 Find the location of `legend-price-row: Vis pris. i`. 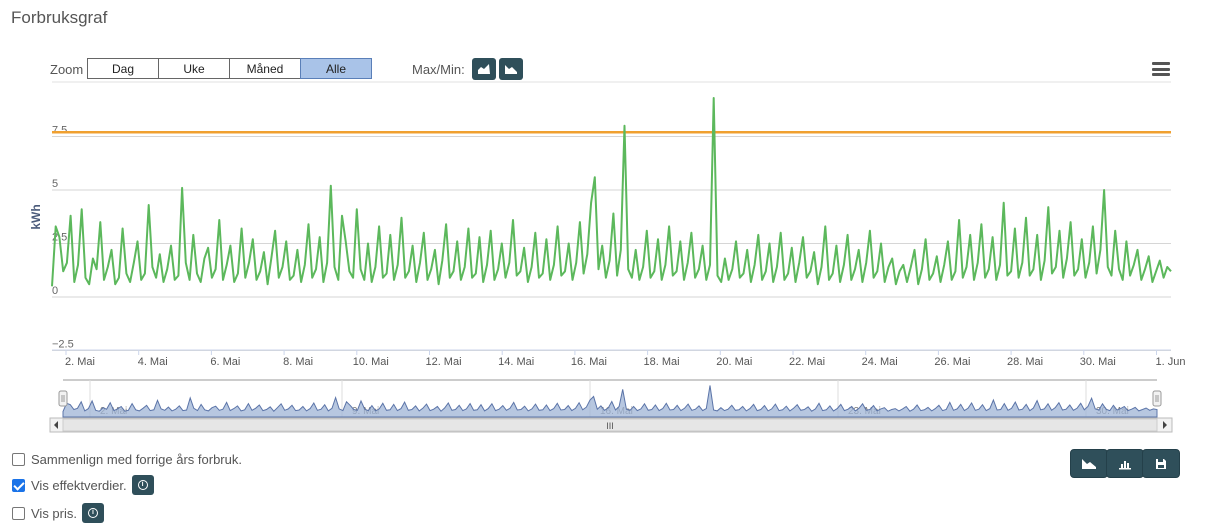

legend-price-row: Vis pris. i is located at coordinates (58, 513).